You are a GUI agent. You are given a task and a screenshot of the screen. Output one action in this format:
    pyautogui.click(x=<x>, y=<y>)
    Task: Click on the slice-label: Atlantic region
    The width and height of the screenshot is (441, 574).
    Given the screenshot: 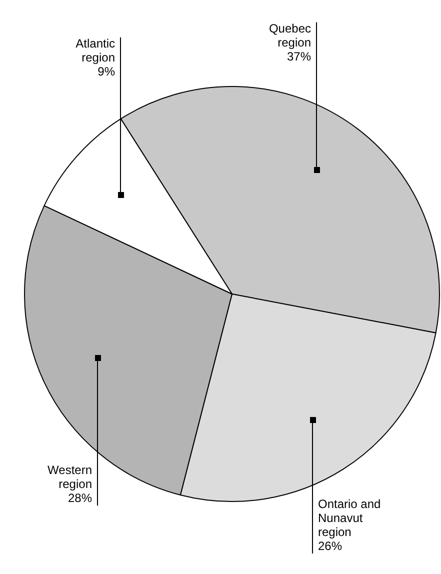 What is the action you would take?
    pyautogui.click(x=95, y=50)
    